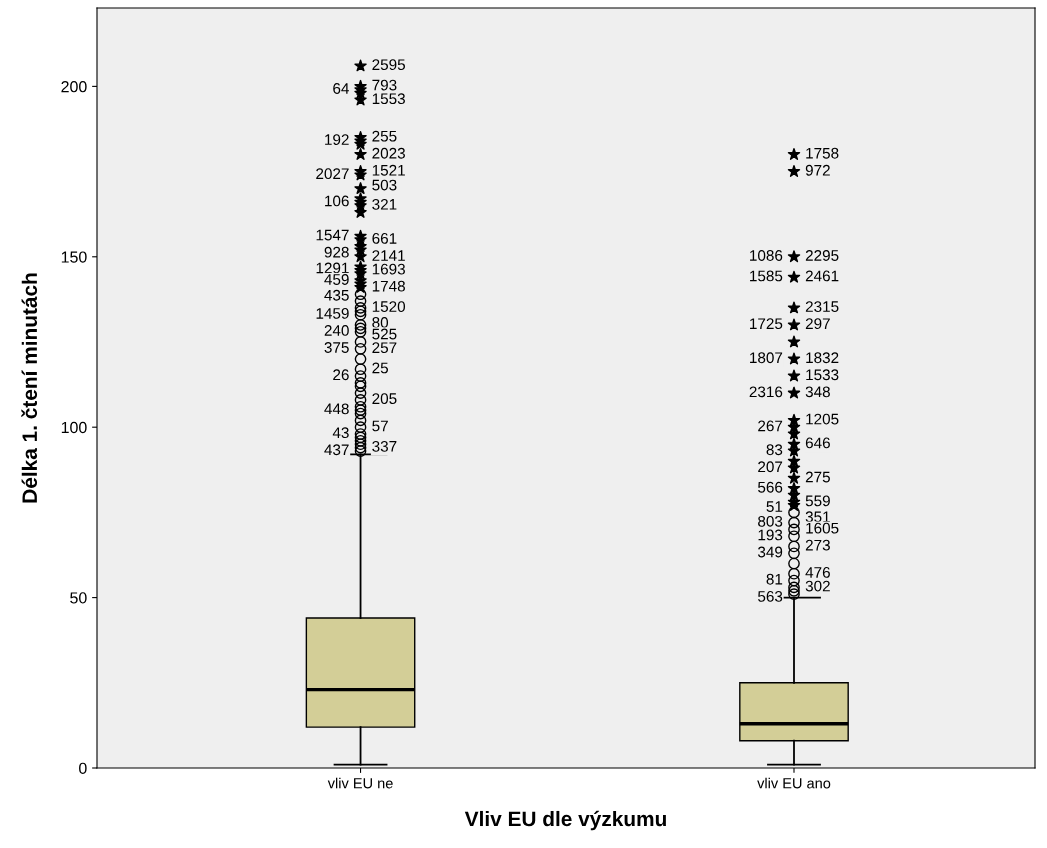 The width and height of the screenshot is (1047, 848). I want to click on annotation: 559, so click(817, 501).